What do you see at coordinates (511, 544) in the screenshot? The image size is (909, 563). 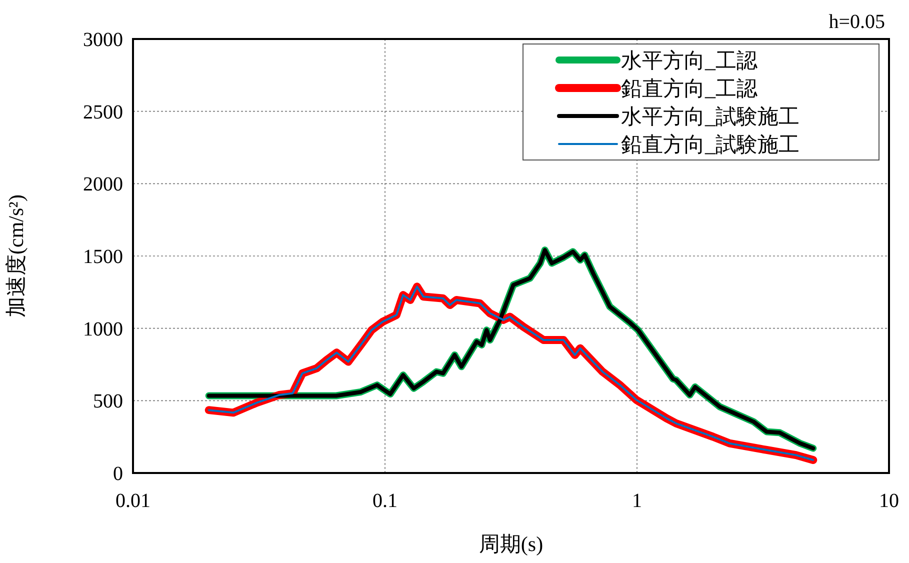 I see `x-axis-title: 周期(s)` at bounding box center [511, 544].